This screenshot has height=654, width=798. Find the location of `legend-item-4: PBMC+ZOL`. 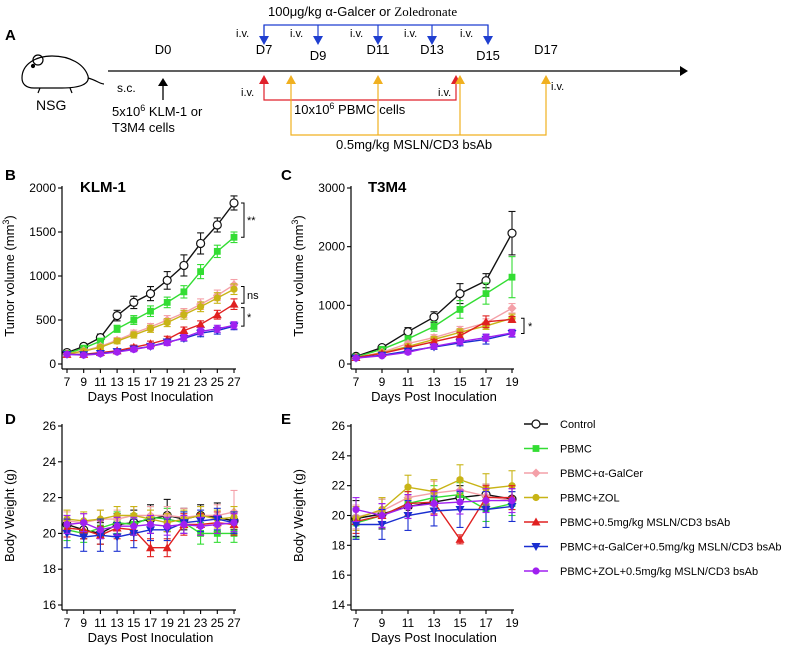

legend-item-4: PBMC+ZOL is located at coordinates (572, 499).